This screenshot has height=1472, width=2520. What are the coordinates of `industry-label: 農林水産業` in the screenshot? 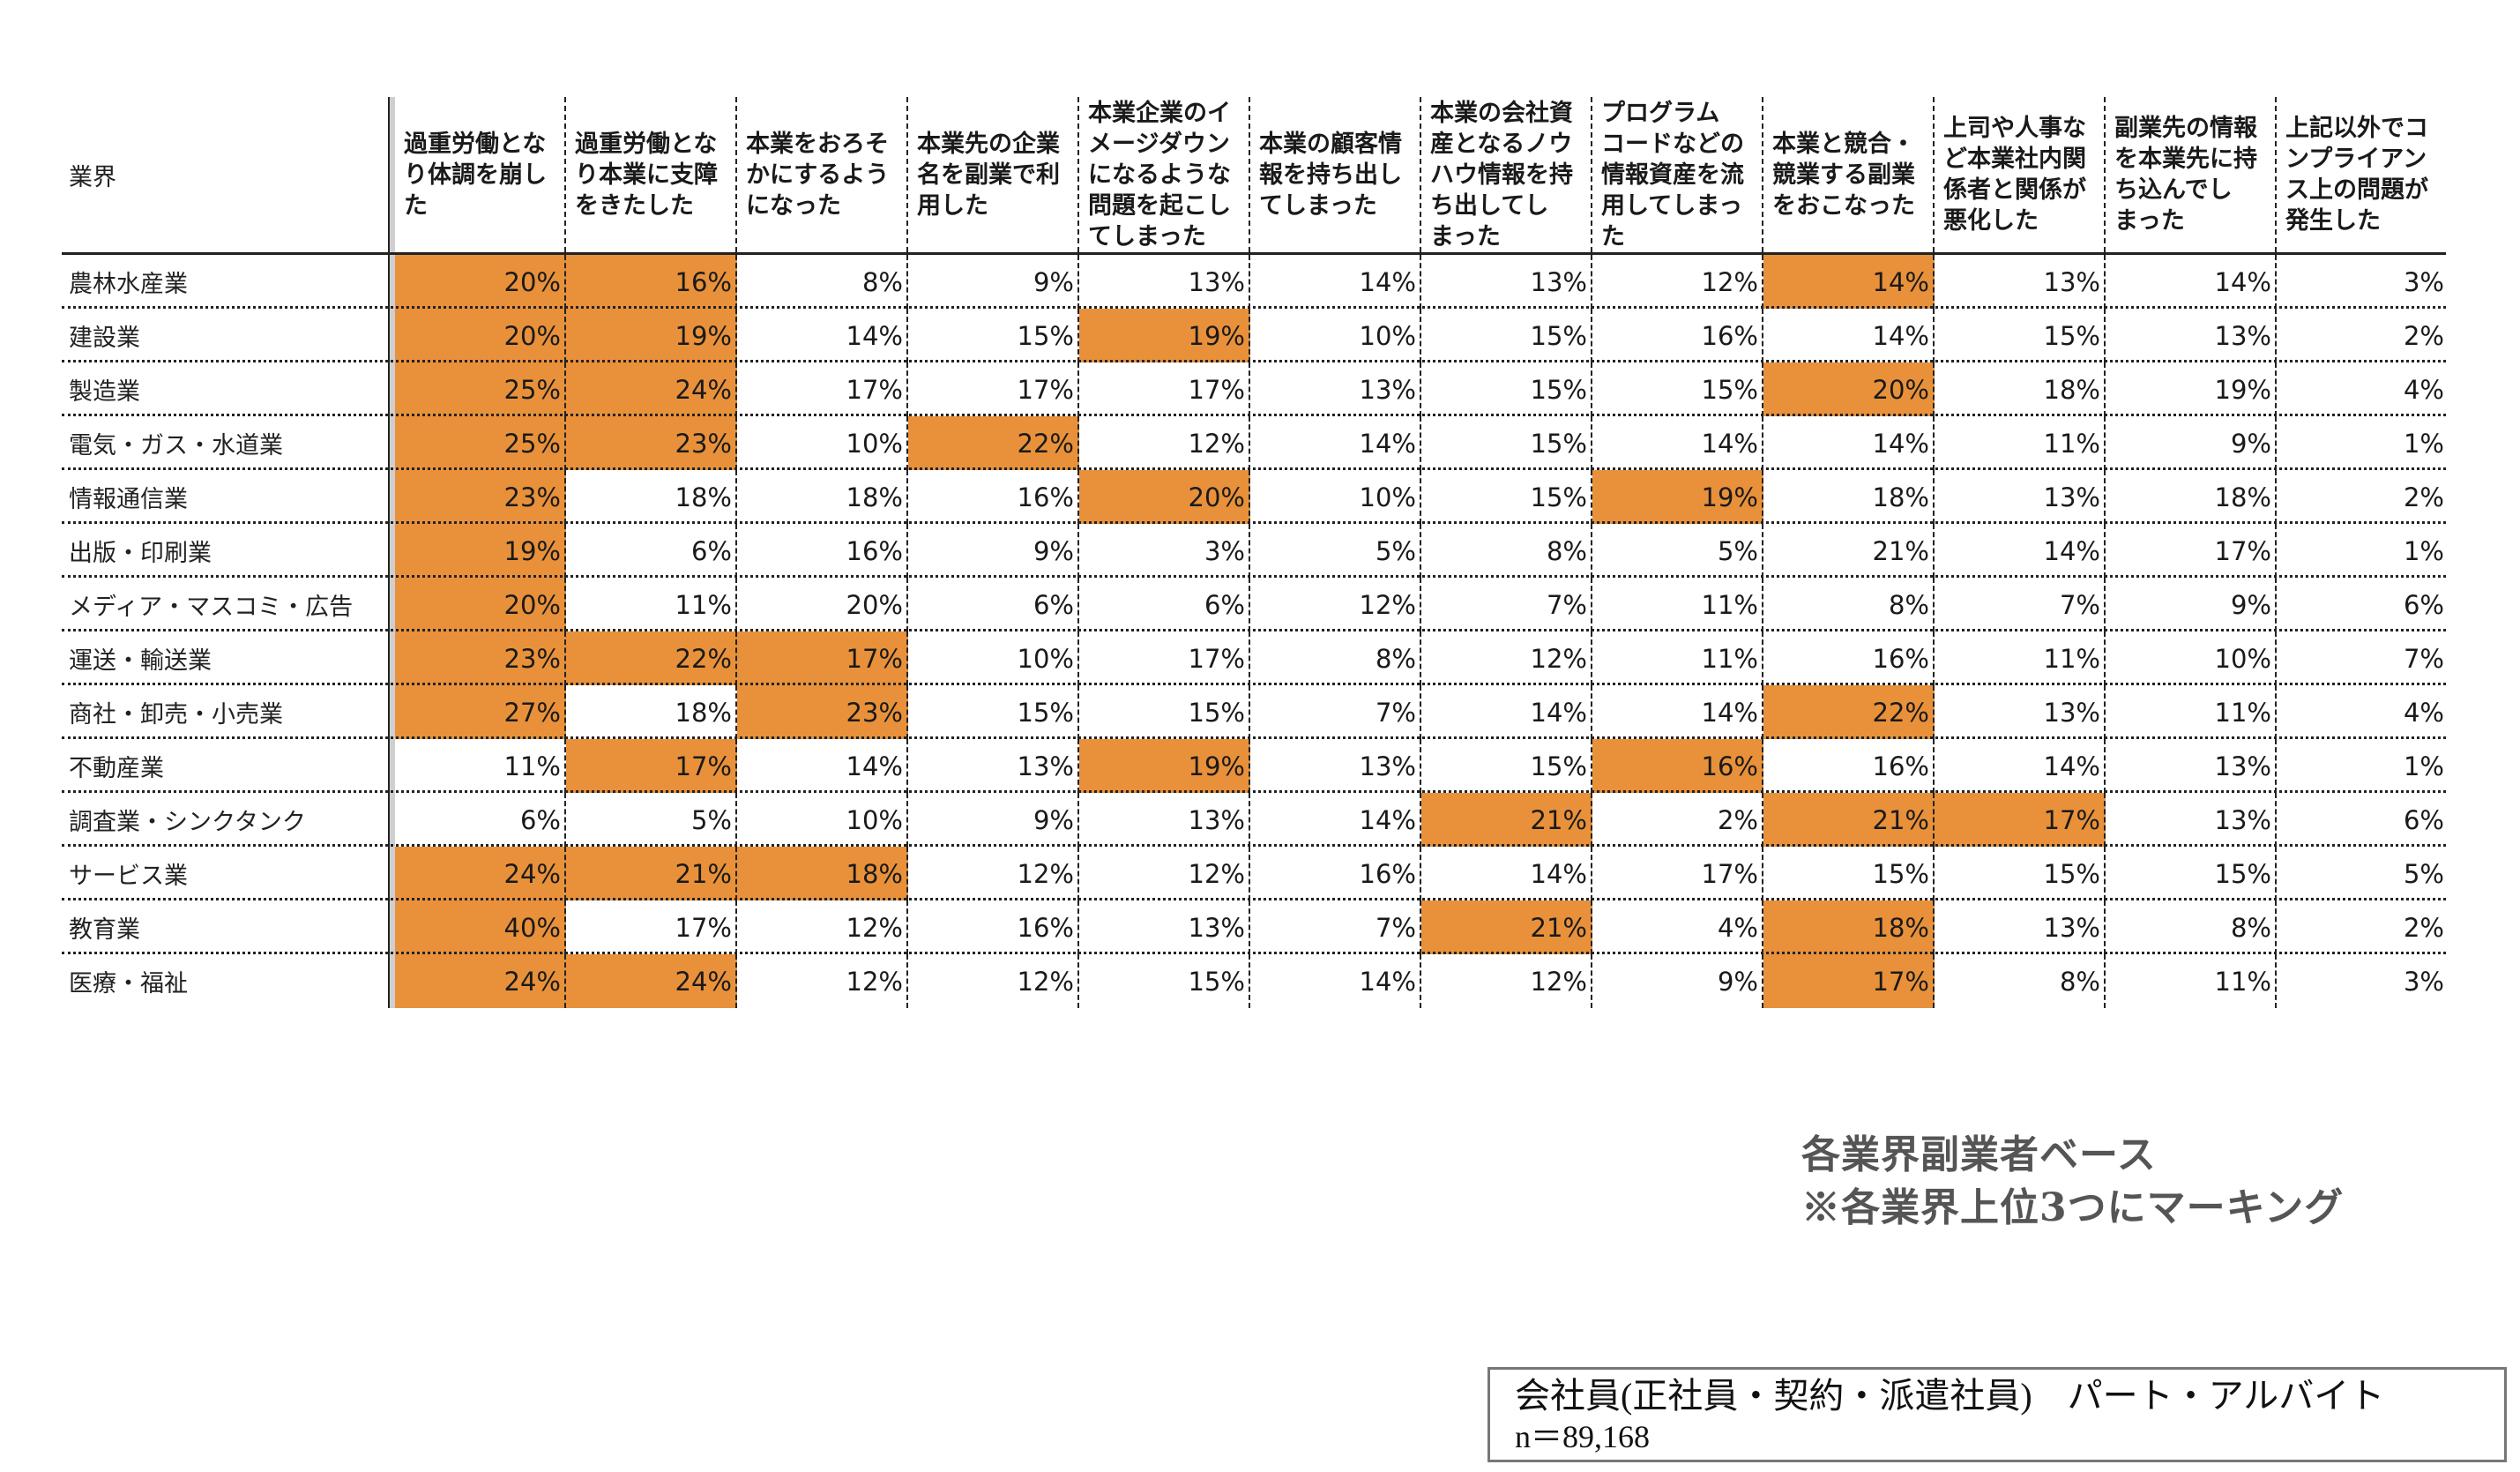 It's located at (128, 284).